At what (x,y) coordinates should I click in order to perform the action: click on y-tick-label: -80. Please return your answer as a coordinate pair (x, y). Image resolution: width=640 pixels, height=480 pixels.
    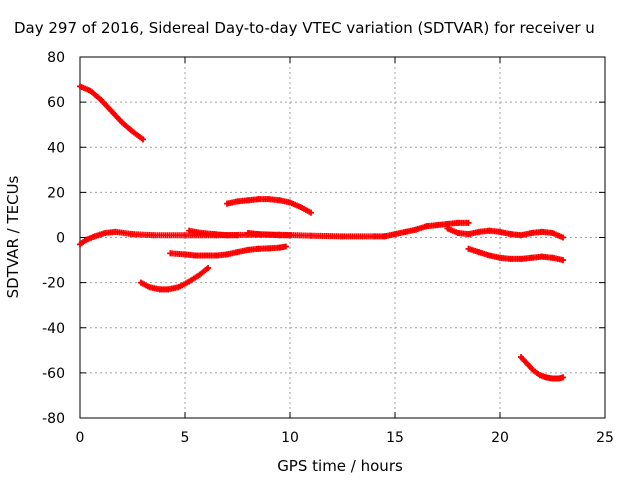
    Looking at the image, I should click on (53, 419).